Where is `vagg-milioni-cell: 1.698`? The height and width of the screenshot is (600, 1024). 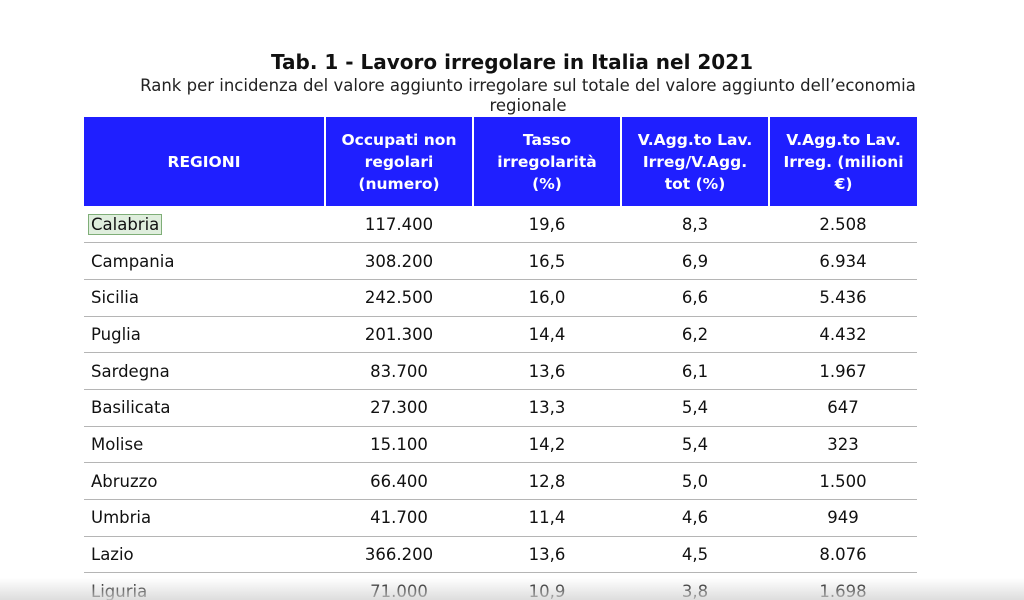
vagg-milioni-cell: 1.698 is located at coordinates (843, 586).